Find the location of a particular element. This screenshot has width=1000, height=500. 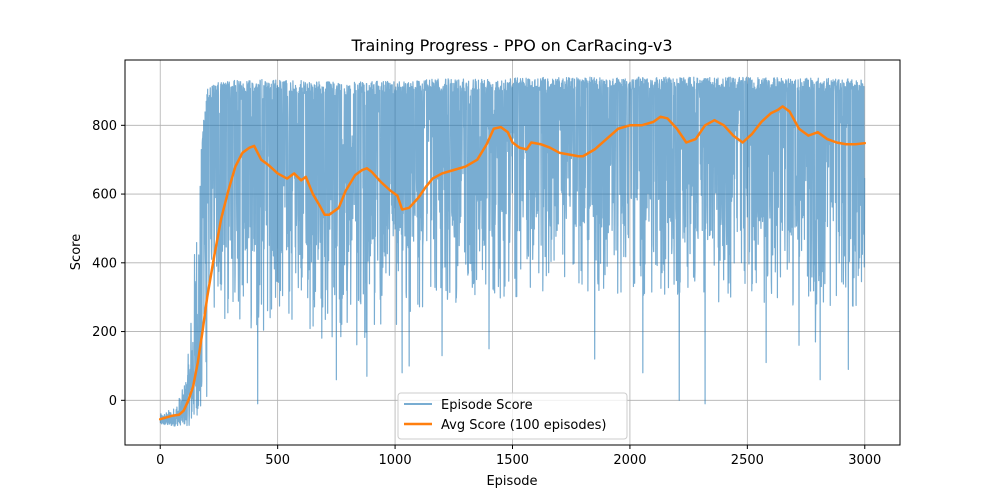

y-tick-label: 400 is located at coordinates (104, 263).